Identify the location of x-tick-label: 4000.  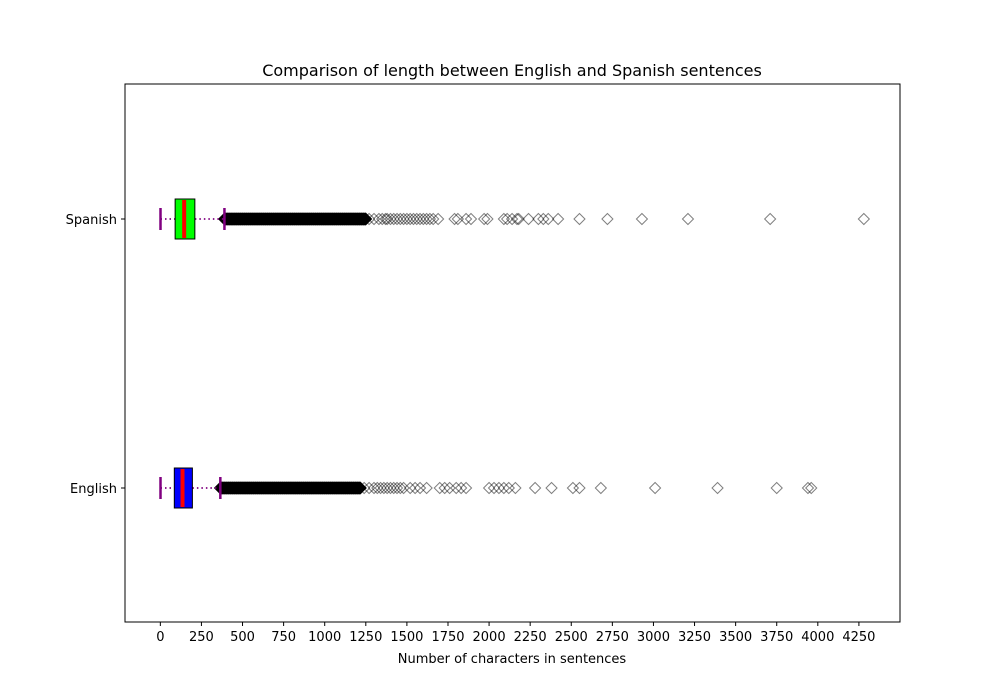
(817, 637).